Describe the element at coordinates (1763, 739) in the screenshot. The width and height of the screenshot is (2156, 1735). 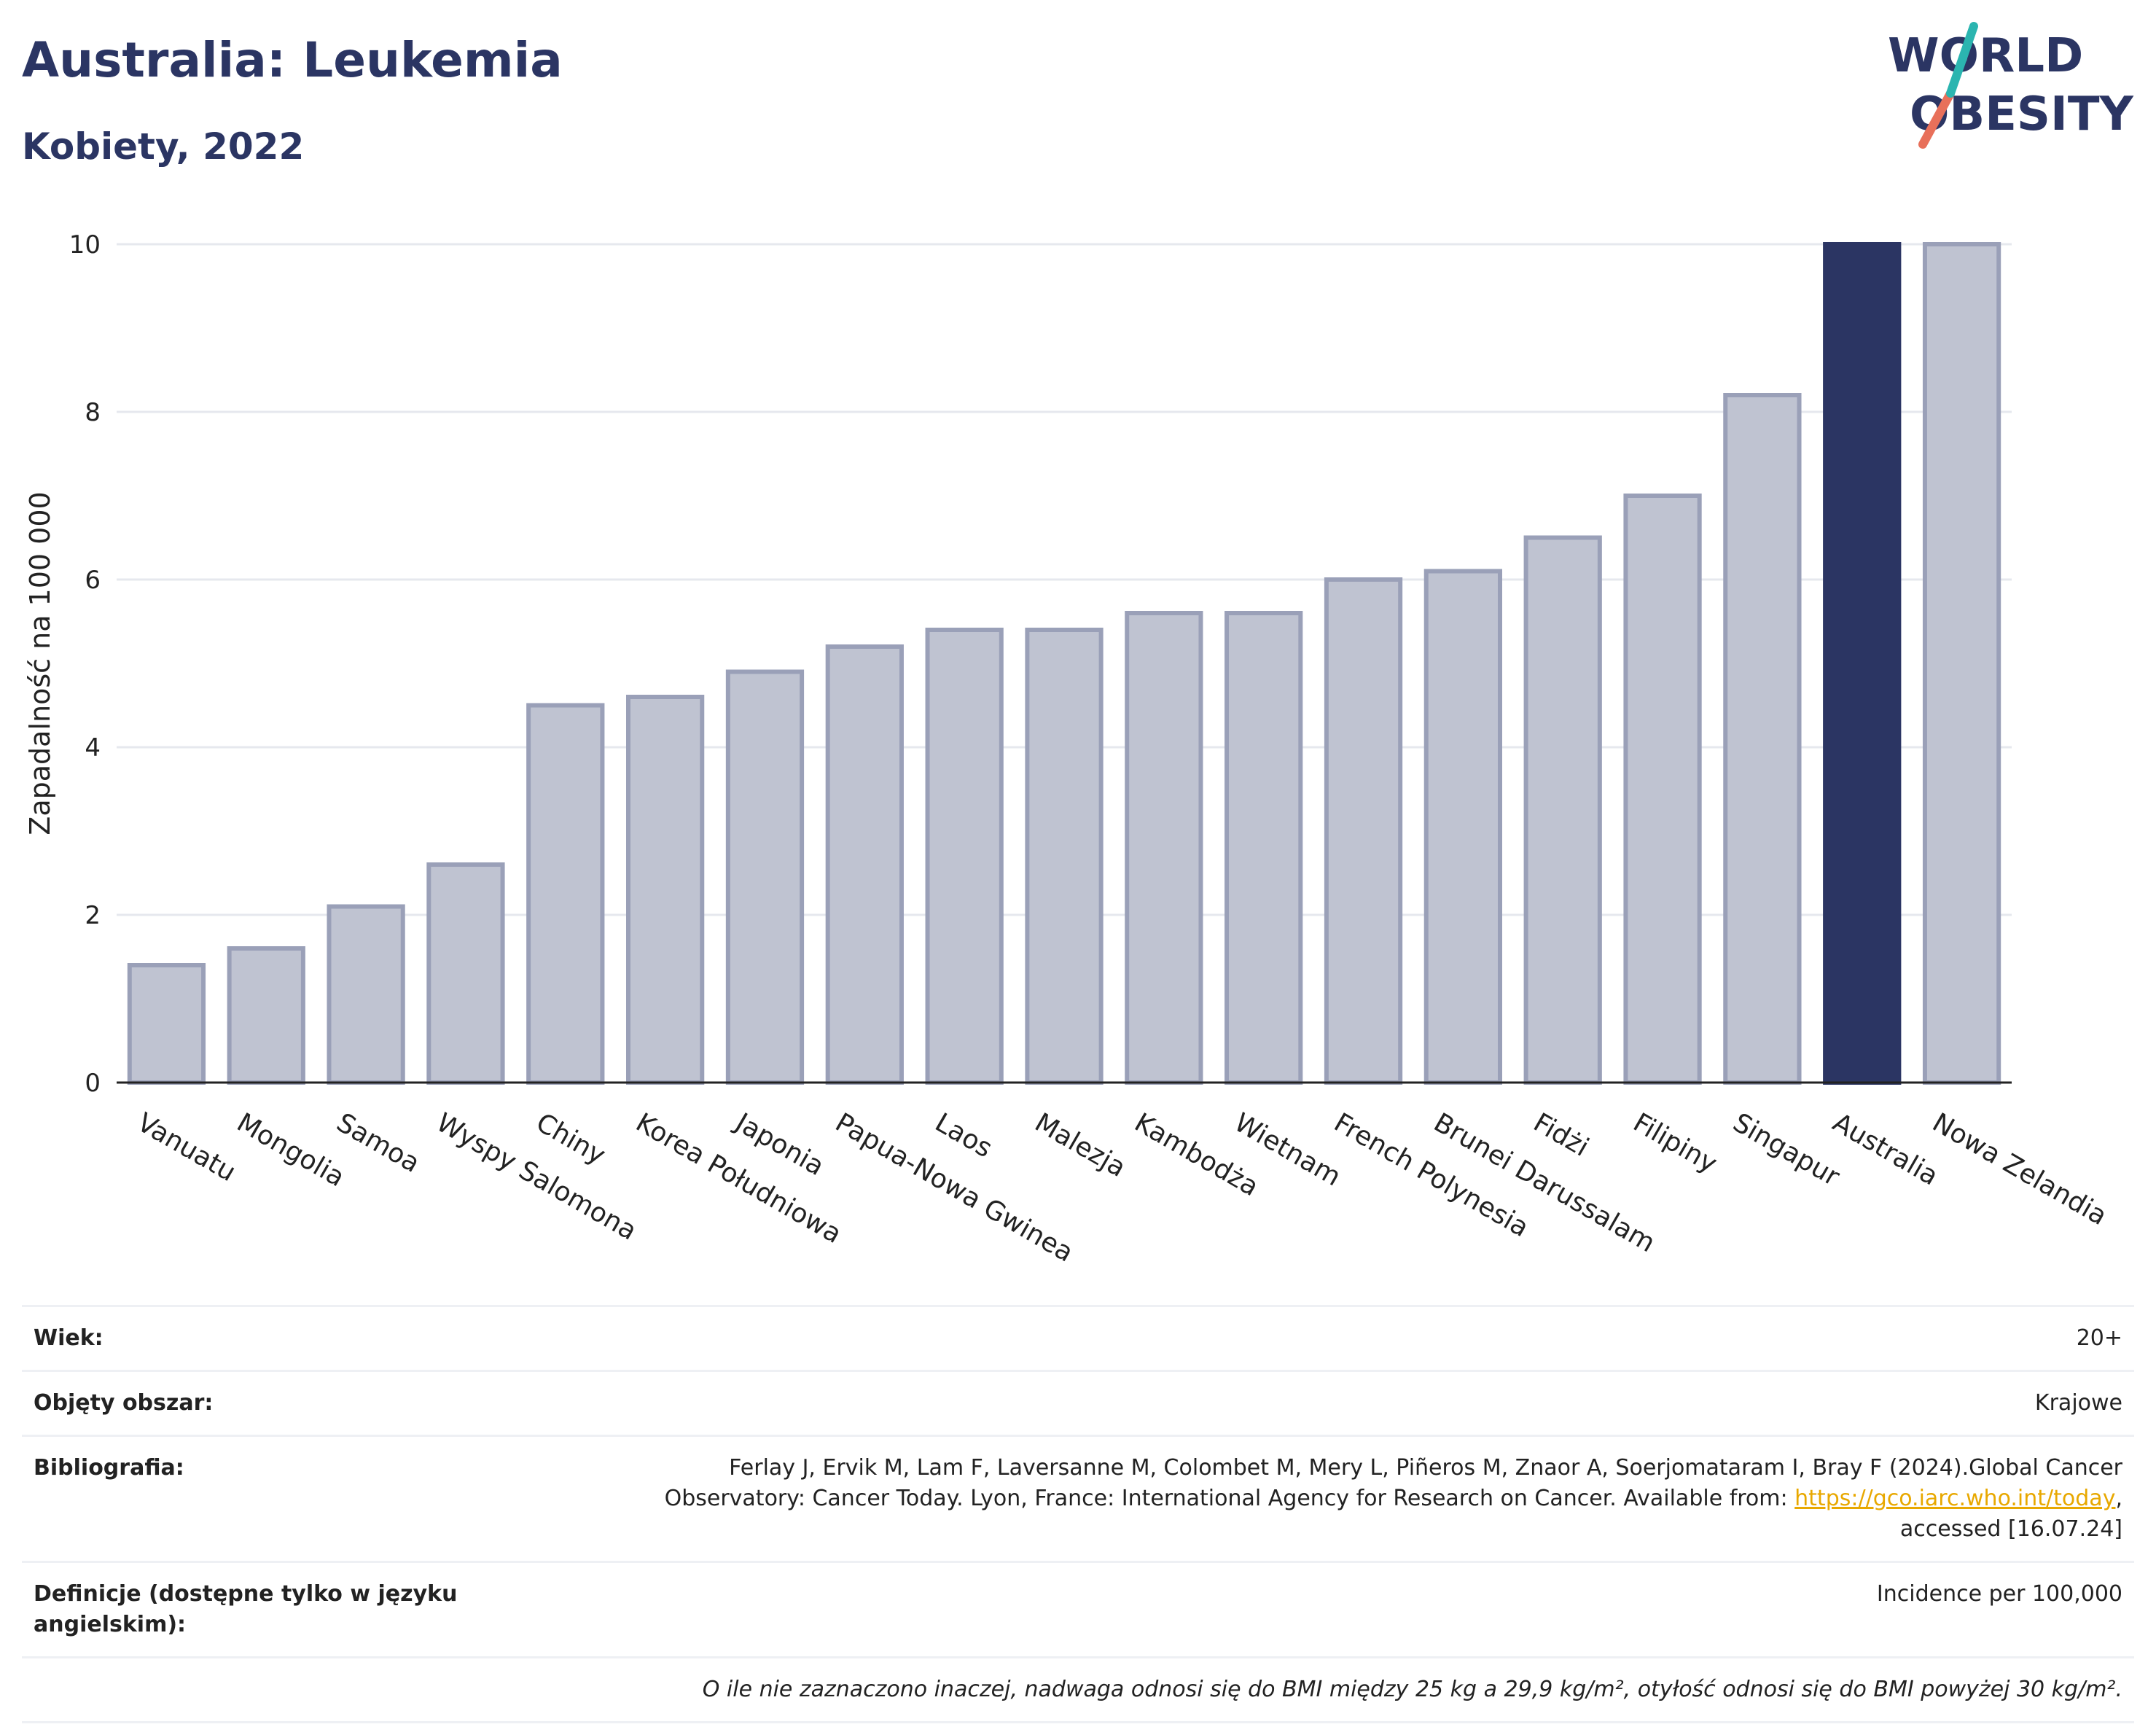
I see `bar-singapur` at that location.